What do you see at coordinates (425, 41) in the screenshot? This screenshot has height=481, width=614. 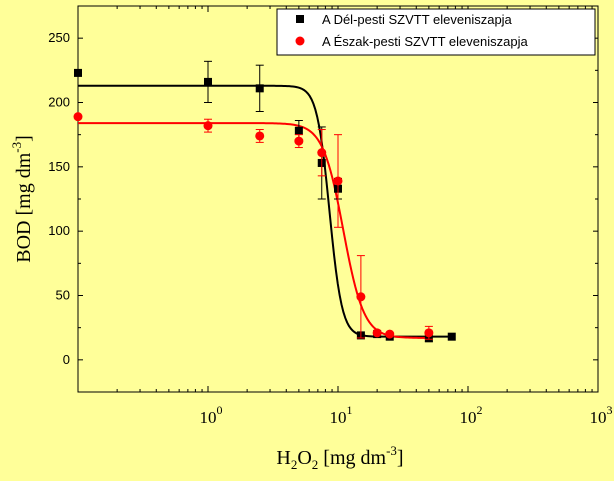 I see `legend-label-eszak-pesti: A Észak-pesti SZVTT eleveniszapja` at bounding box center [425, 41].